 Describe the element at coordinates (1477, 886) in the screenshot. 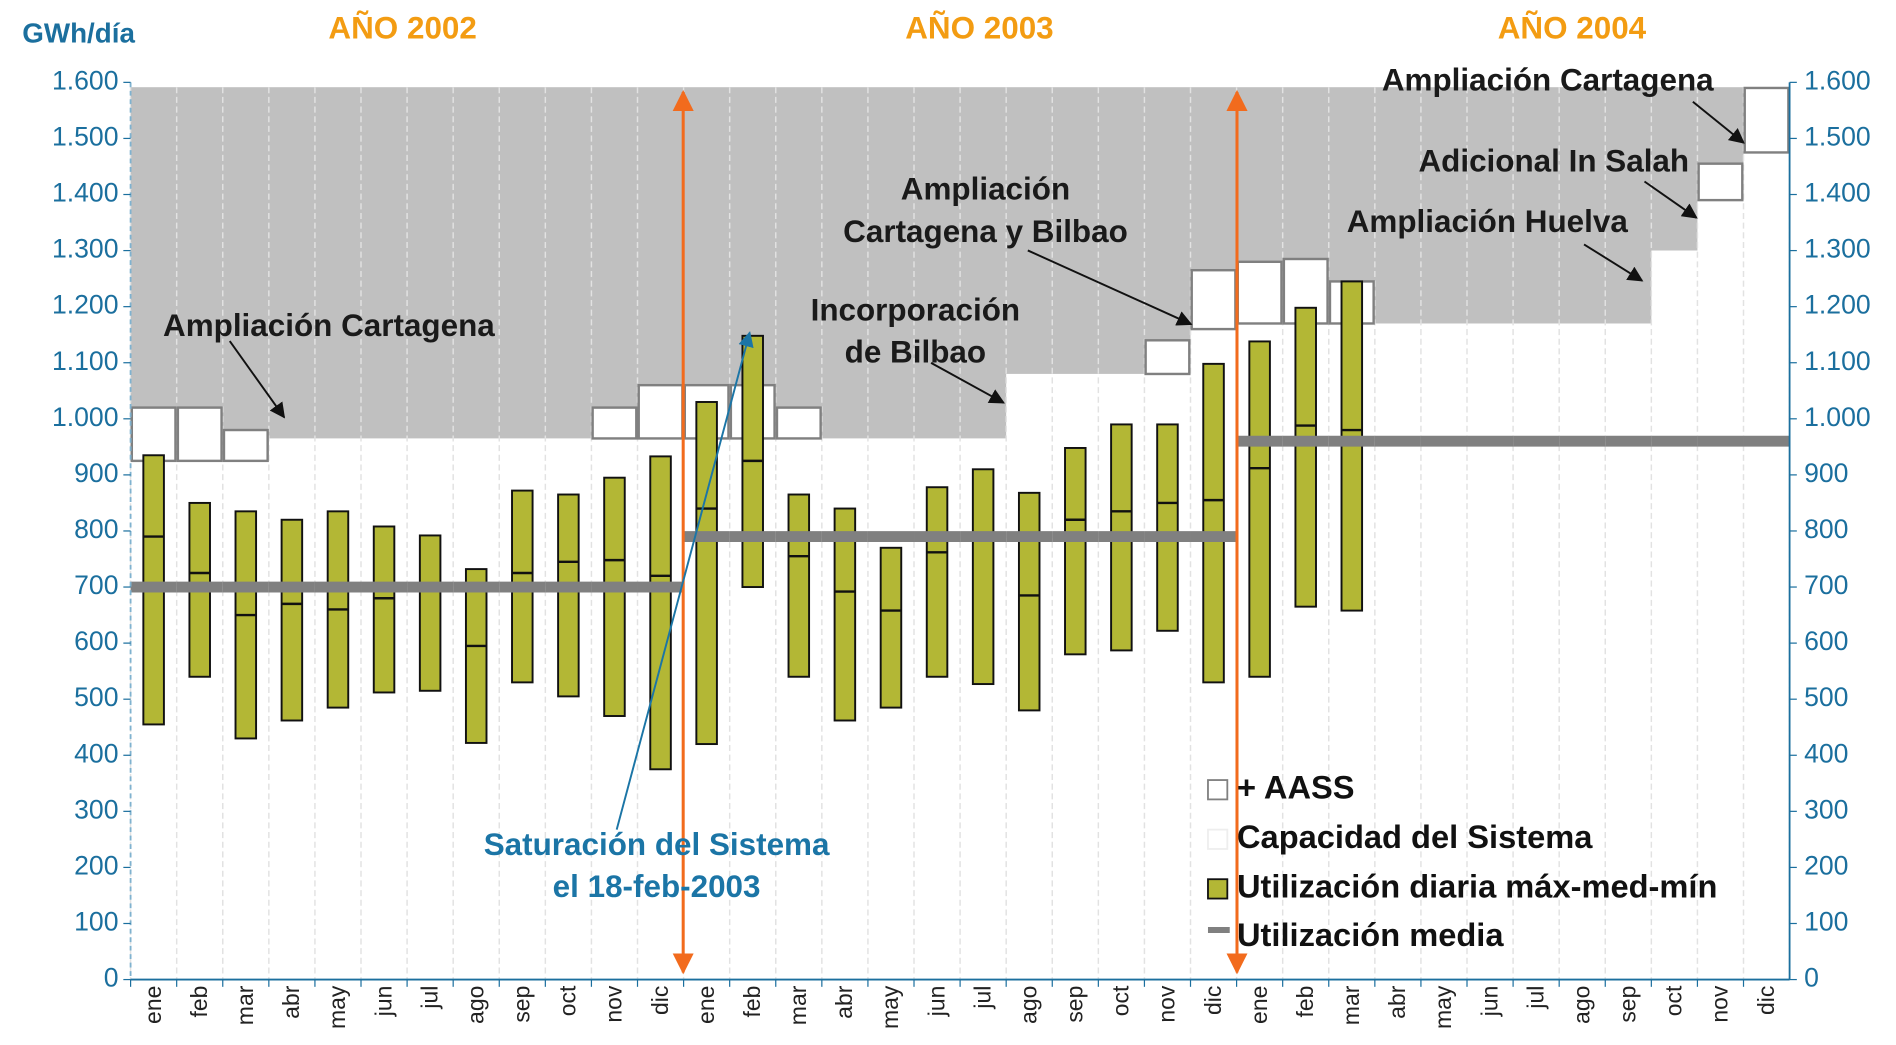

I see `legend-label: Utilización diaria máx-med-mín` at that location.